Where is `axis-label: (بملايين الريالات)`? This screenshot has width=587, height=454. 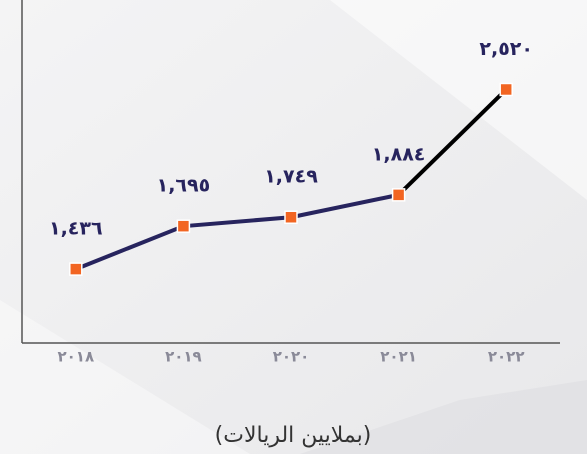 axis-label: (بملايين الريالات) is located at coordinates (293, 435).